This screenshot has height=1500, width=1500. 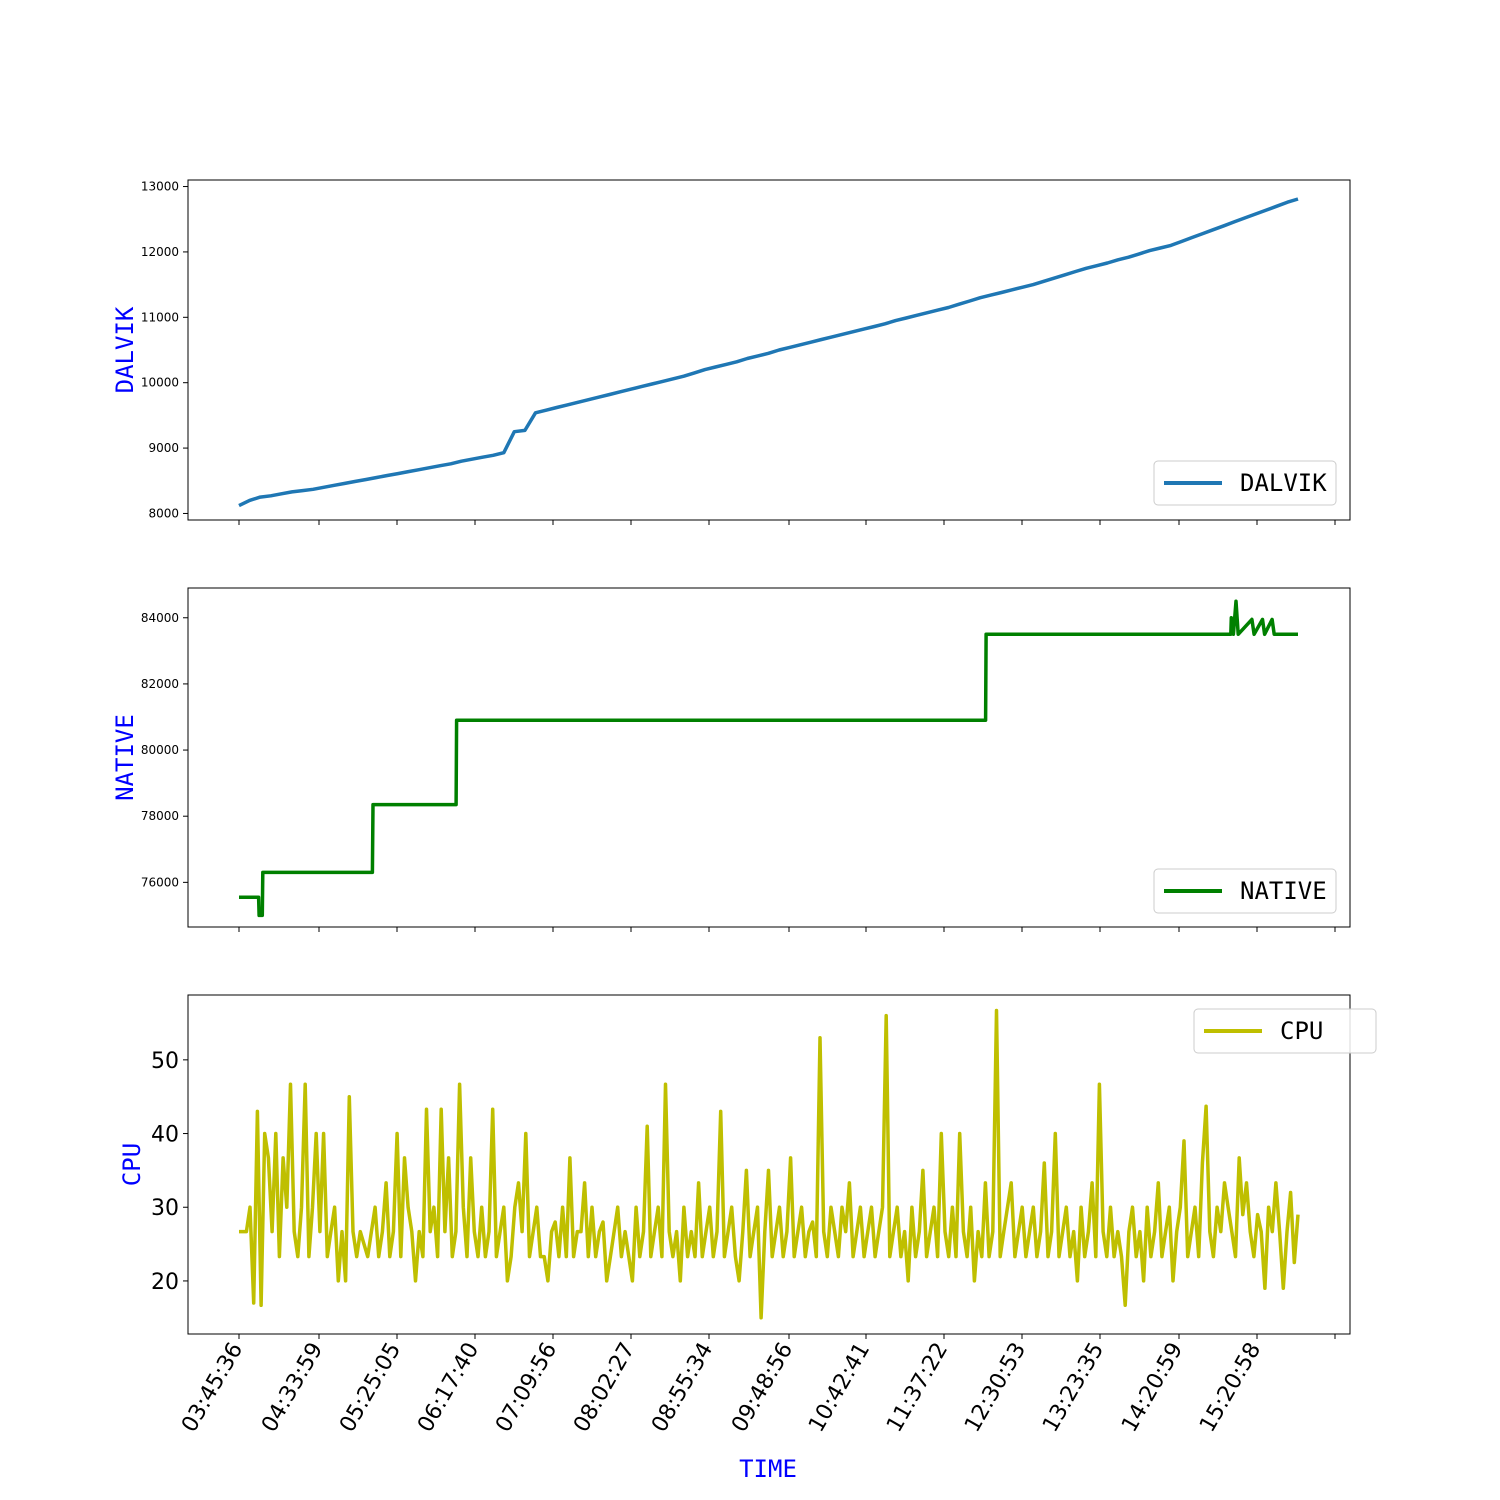 I want to click on x-tick-label: 12:30:53, so click(x=995, y=1388).